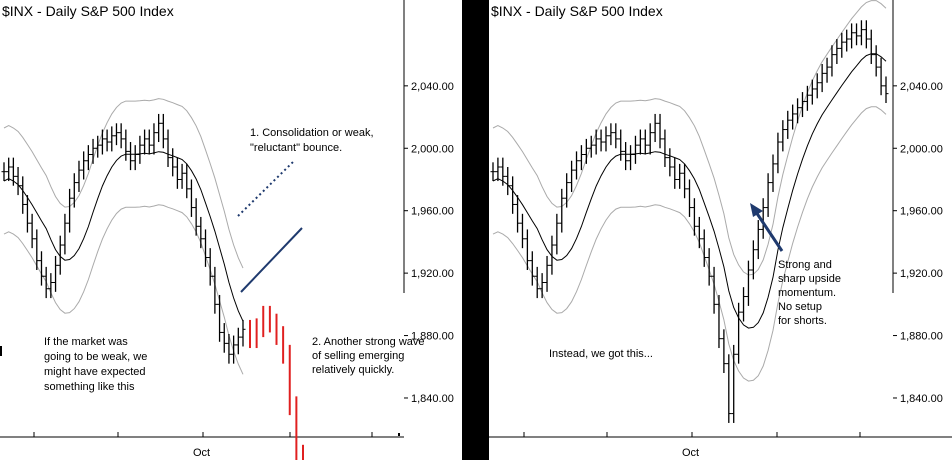 This screenshot has height=460, width=952. Describe the element at coordinates (432, 212) in the screenshot. I see `left-ytick-label: 1,960.00` at that location.